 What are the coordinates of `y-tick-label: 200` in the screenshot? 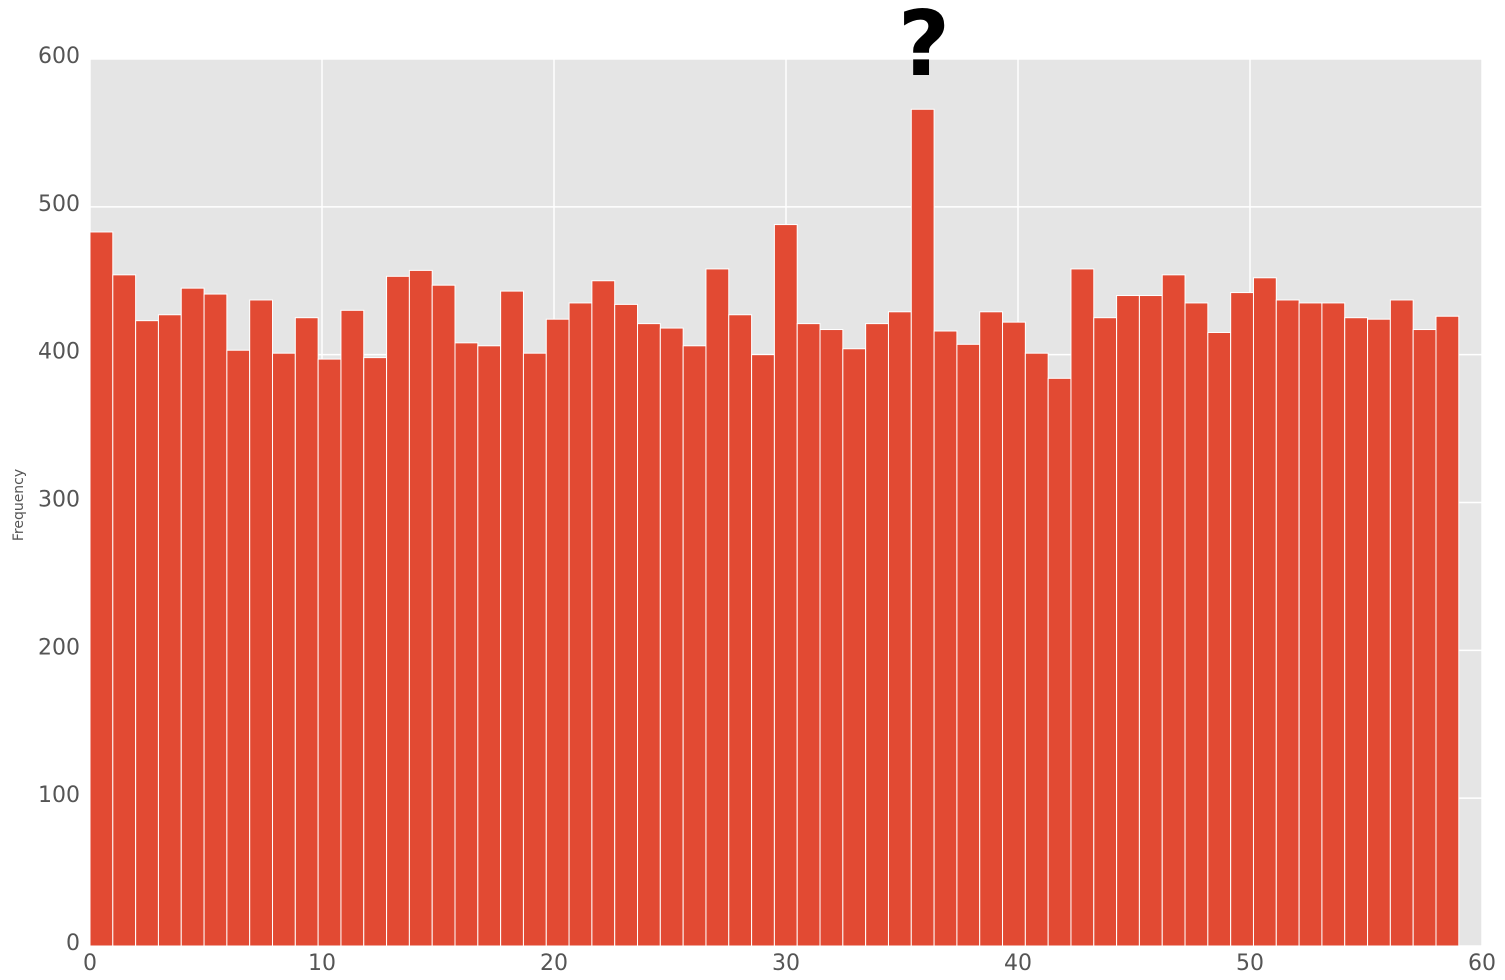 It's located at (59, 647).